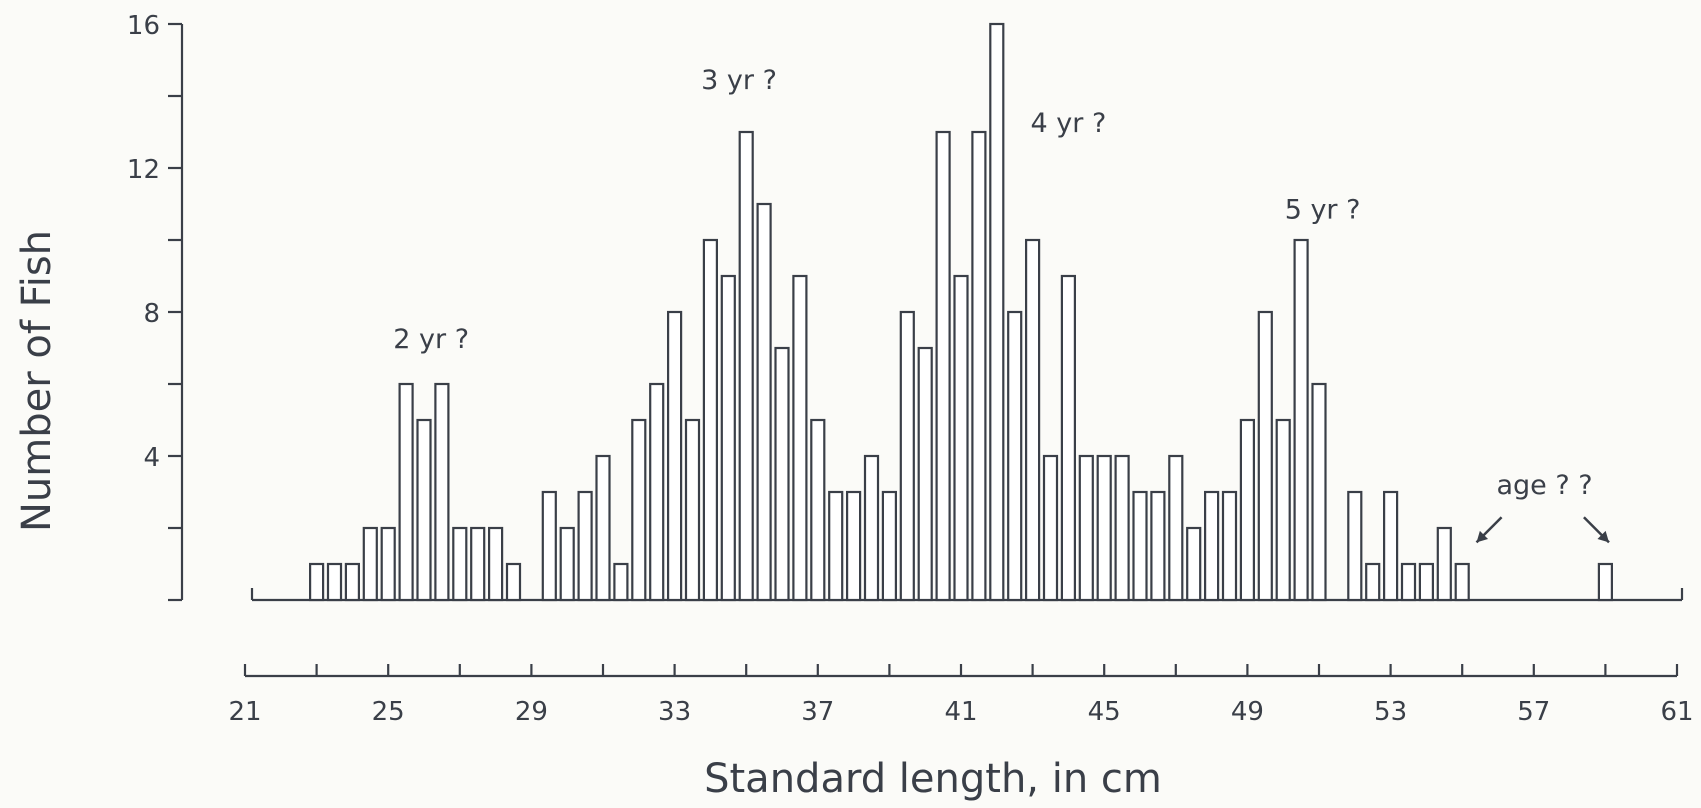 This screenshot has height=808, width=1701. Describe the element at coordinates (431, 339) in the screenshot. I see `age-annotation: 2 yr ?` at that location.